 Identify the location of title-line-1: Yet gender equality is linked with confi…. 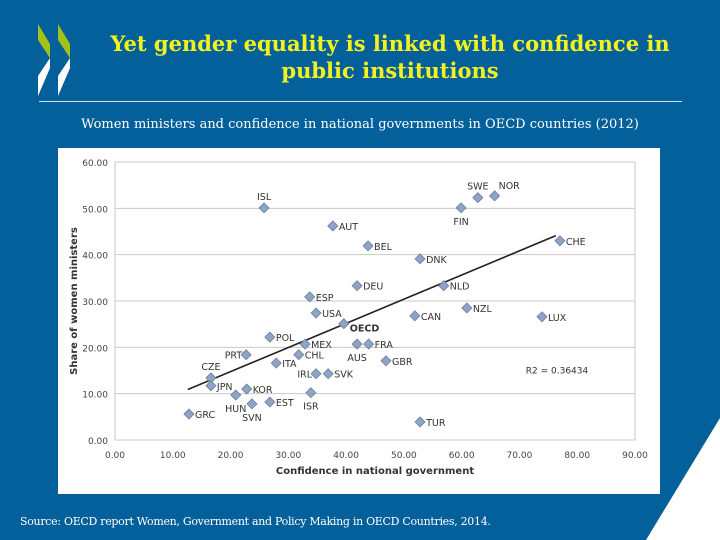
(390, 43).